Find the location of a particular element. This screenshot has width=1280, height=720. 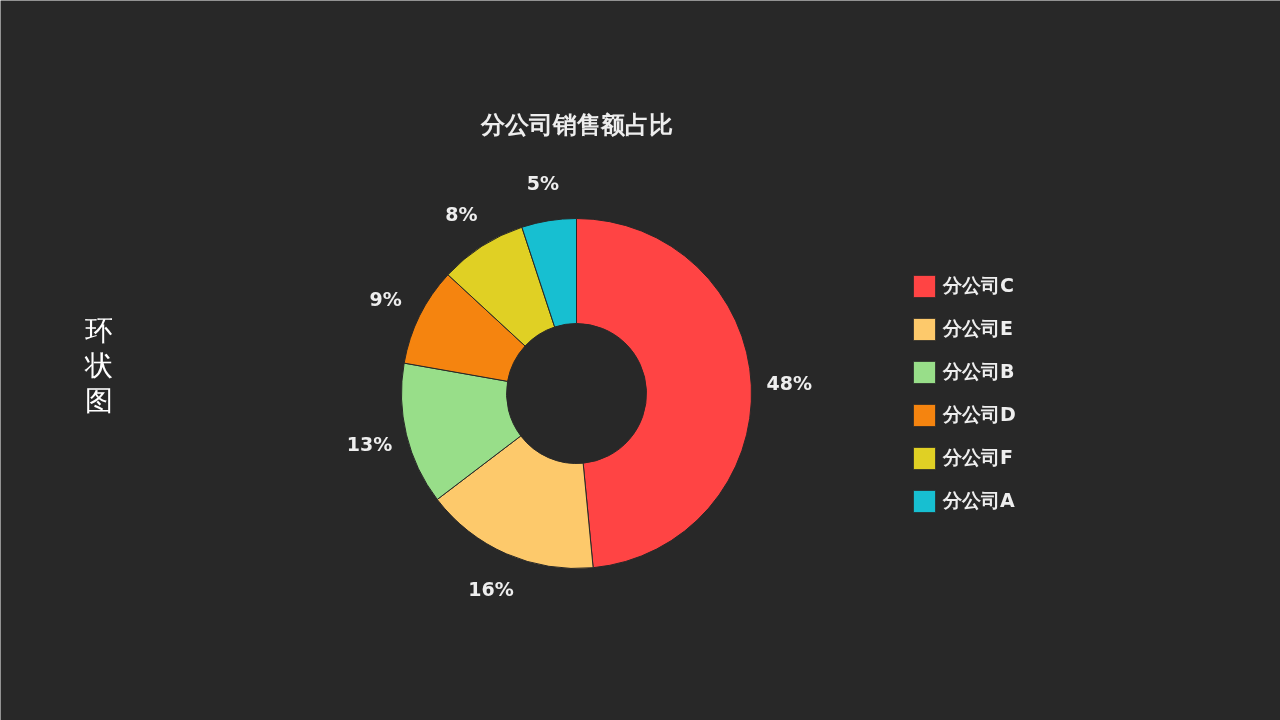

data-label: 48% is located at coordinates (789, 383).